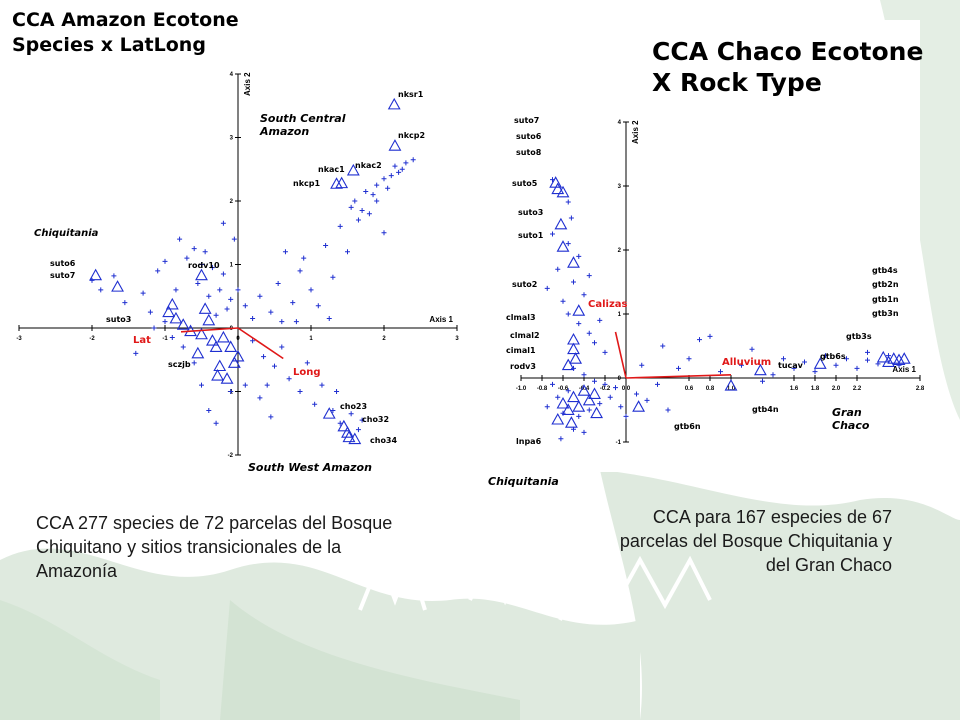 The image size is (960, 720). Describe the element at coordinates (885, 284) in the screenshot. I see `site-label: gtb2n` at that location.